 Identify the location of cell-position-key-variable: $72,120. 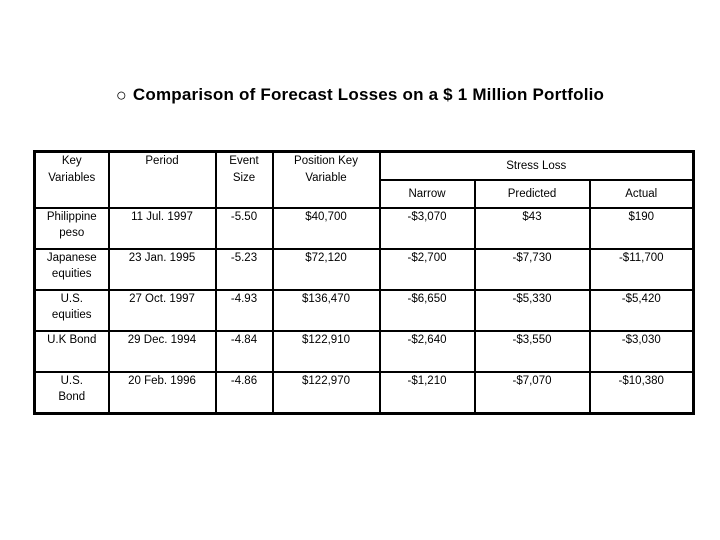
(326, 269).